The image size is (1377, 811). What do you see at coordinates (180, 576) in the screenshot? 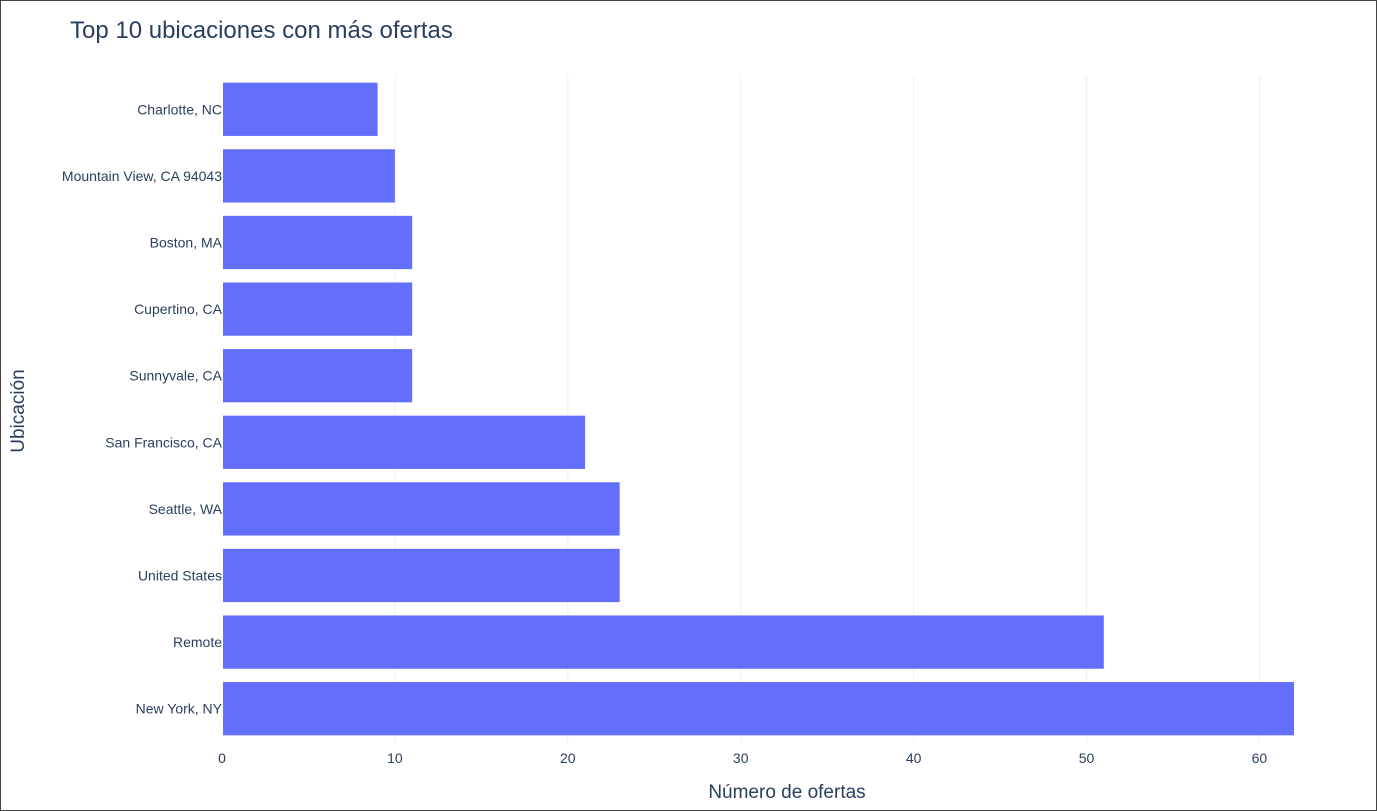
I see `y-tick-label: United States` at bounding box center [180, 576].